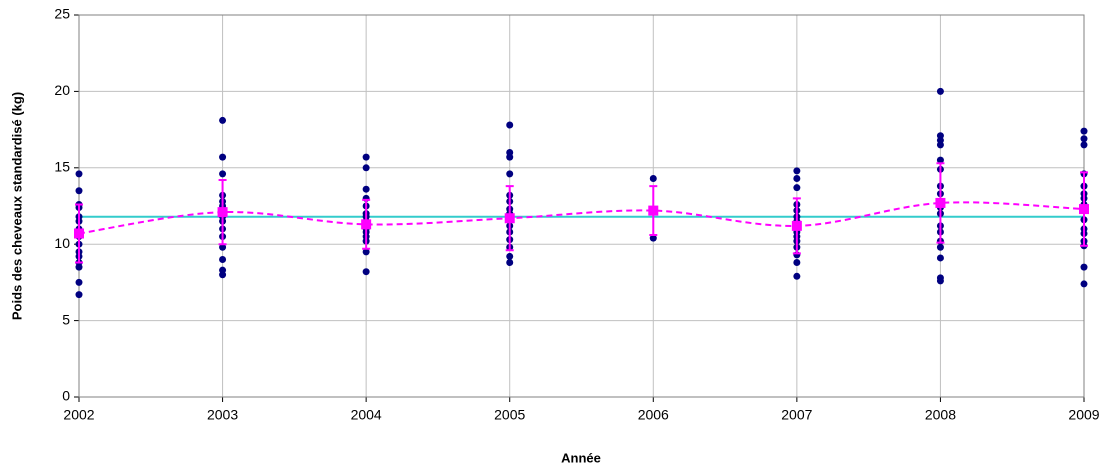  I want to click on y-tick-label: 10, so click(62, 243).